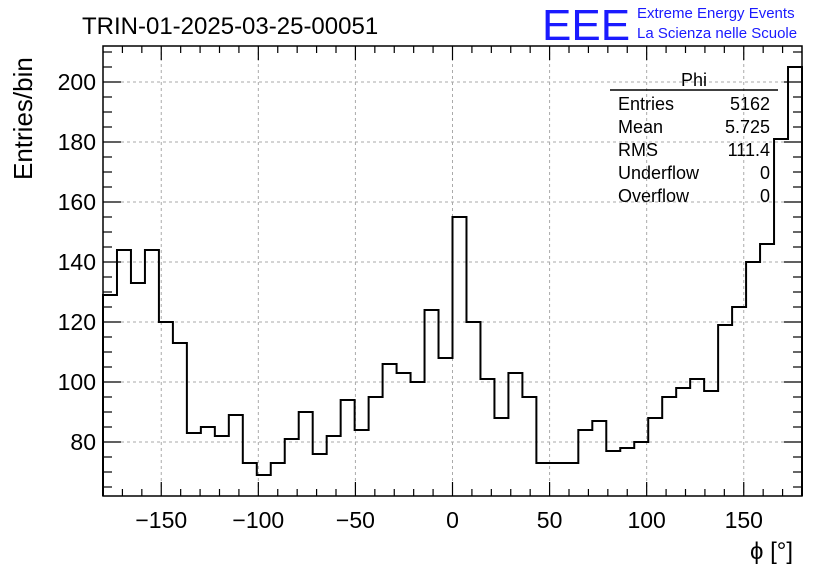  Describe the element at coordinates (750, 104) in the screenshot. I see `stats-value: 5162` at that location.